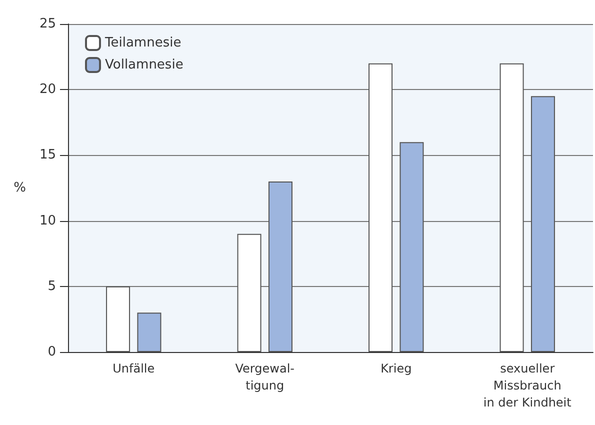  What do you see at coordinates (264, 377) in the screenshot?
I see `x-tick-label: Vergewal- tigung` at bounding box center [264, 377].